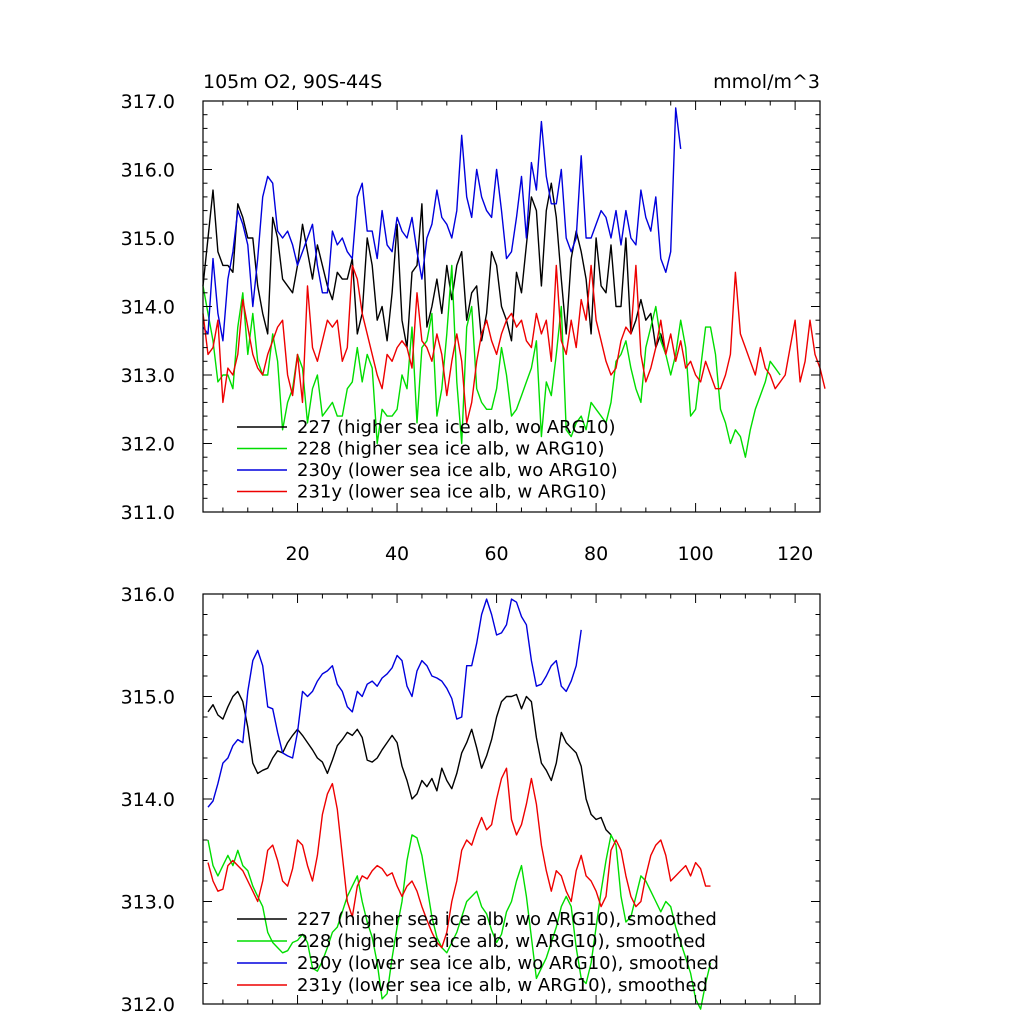 The height and width of the screenshot is (1029, 1024). Describe the element at coordinates (148, 376) in the screenshot. I see `top-ytick-label: 313.0` at that location.